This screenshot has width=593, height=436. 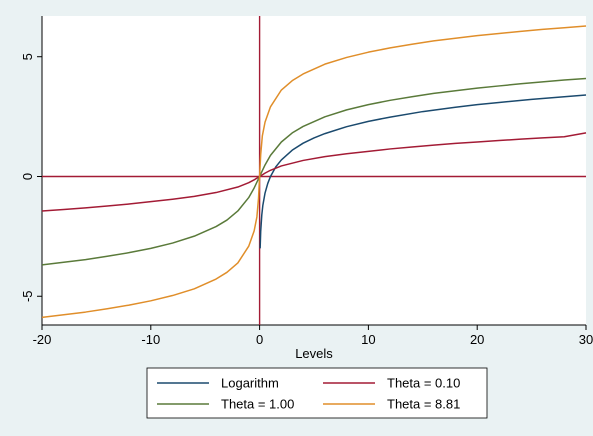 I want to click on x-axis-title: Levels, so click(x=314, y=353).